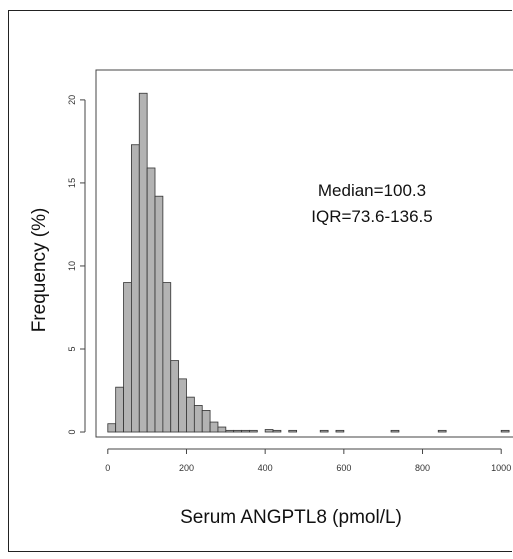 The image size is (513, 559). Describe the element at coordinates (72, 266) in the screenshot. I see `y-tick-label-10: 10` at that location.